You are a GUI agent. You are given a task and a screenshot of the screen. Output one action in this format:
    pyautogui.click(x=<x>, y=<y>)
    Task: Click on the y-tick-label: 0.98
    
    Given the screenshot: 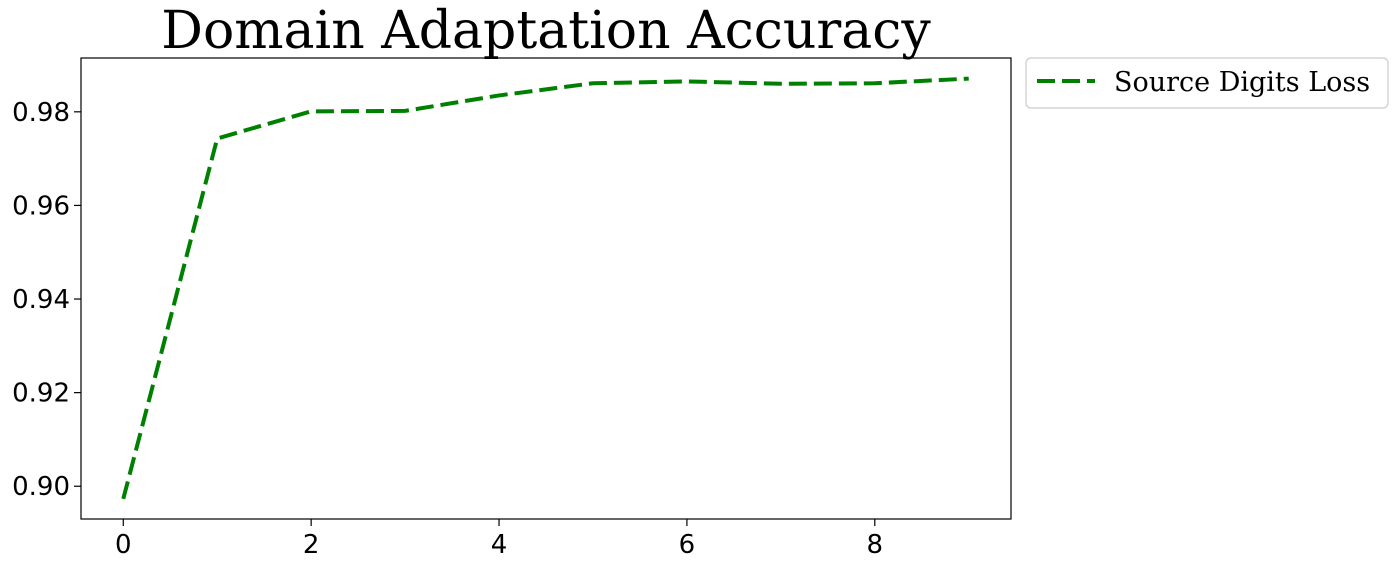 What is the action you would take?
    pyautogui.click(x=41, y=113)
    